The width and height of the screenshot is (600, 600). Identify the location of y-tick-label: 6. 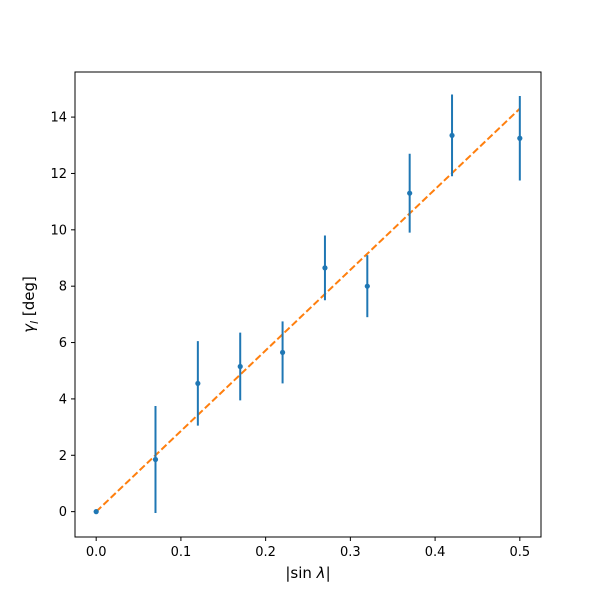
(63, 343).